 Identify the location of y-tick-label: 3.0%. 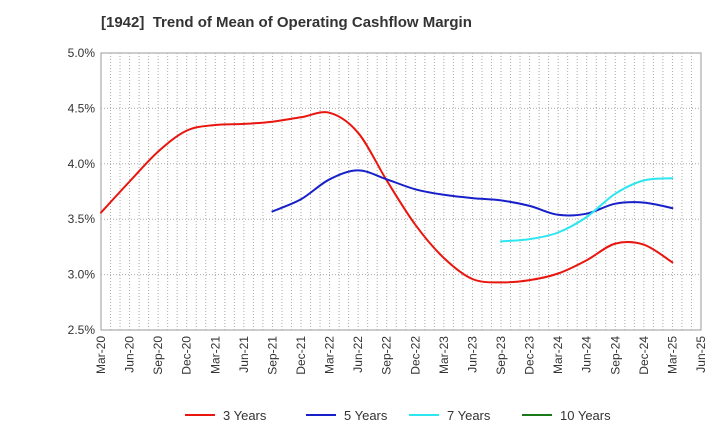
(82, 275).